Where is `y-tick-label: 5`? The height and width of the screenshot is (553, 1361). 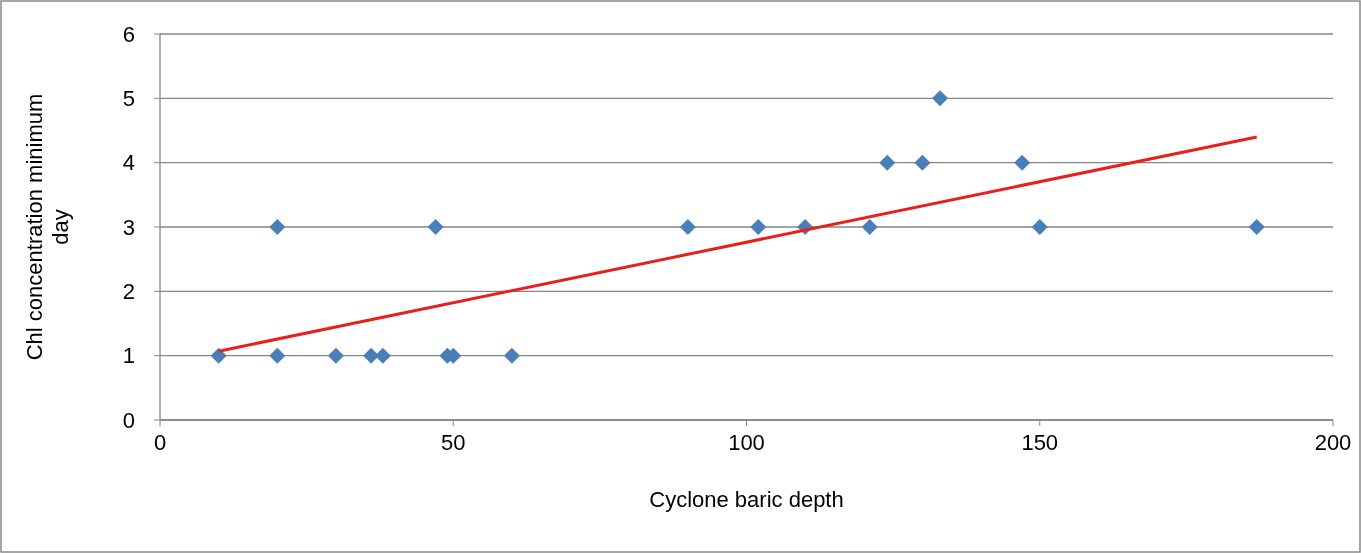
y-tick-label: 5 is located at coordinates (128, 99).